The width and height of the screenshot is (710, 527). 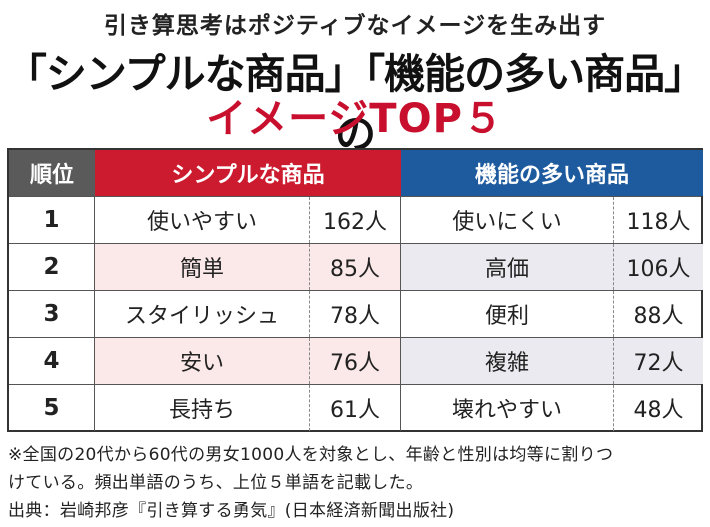 What do you see at coordinates (355, 26) in the screenshot?
I see `subtitle: 引き算思考はポジティブなイメージを生み出す` at bounding box center [355, 26].